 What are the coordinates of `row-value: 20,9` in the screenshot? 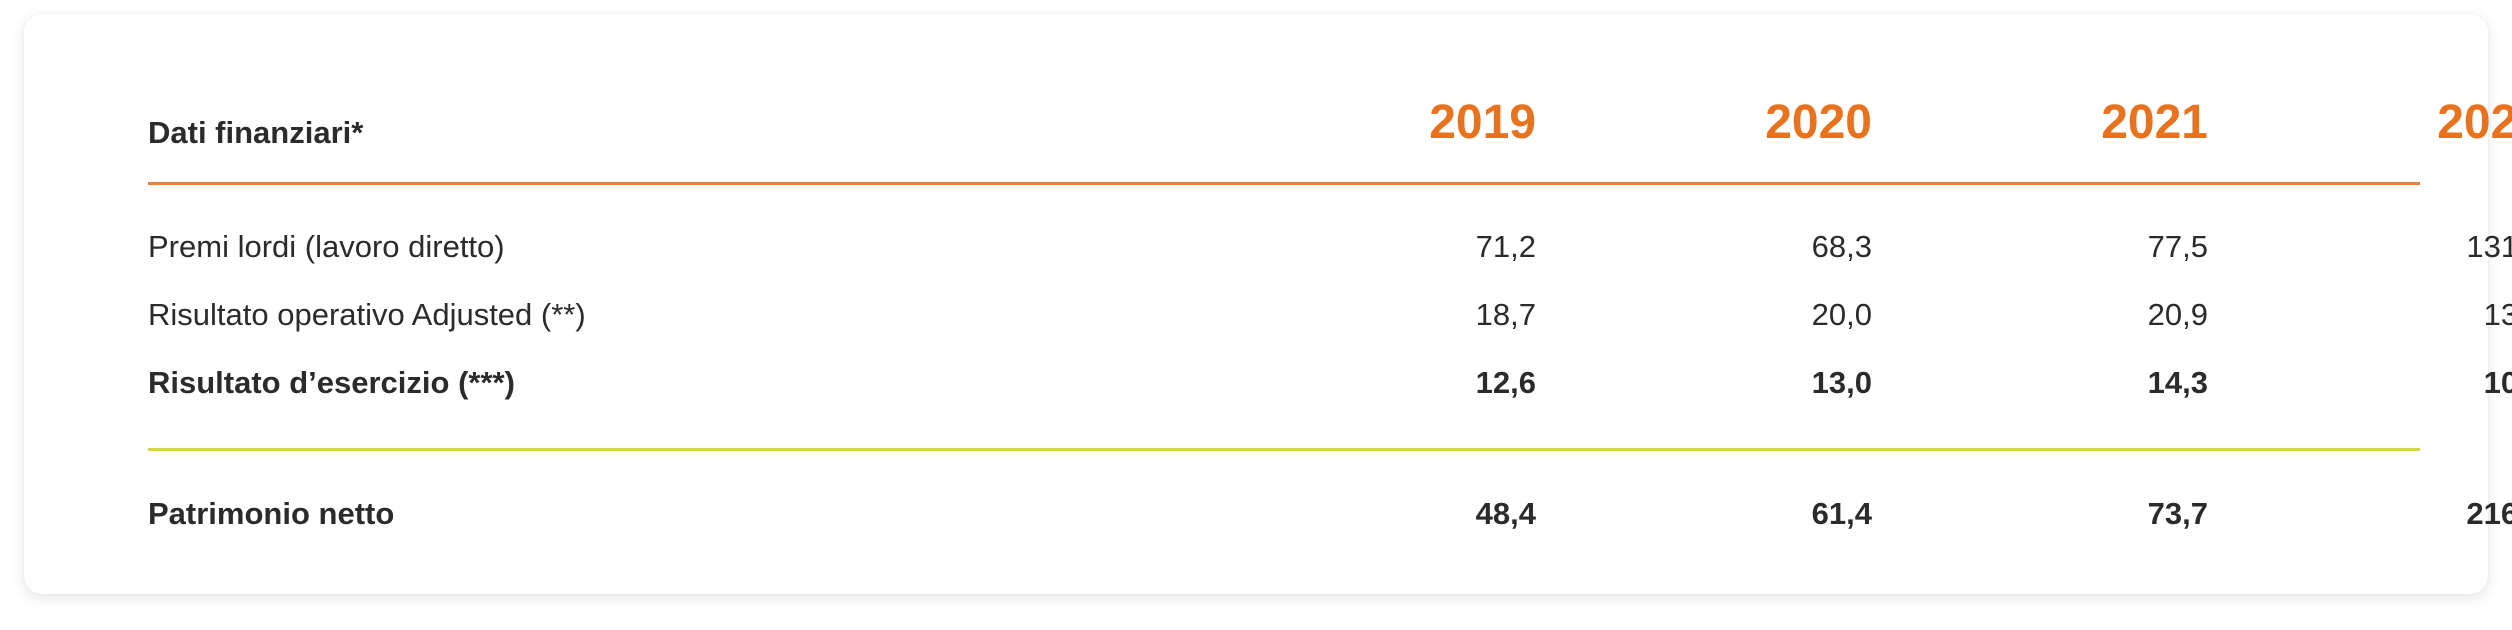 It's located at (2177, 314).